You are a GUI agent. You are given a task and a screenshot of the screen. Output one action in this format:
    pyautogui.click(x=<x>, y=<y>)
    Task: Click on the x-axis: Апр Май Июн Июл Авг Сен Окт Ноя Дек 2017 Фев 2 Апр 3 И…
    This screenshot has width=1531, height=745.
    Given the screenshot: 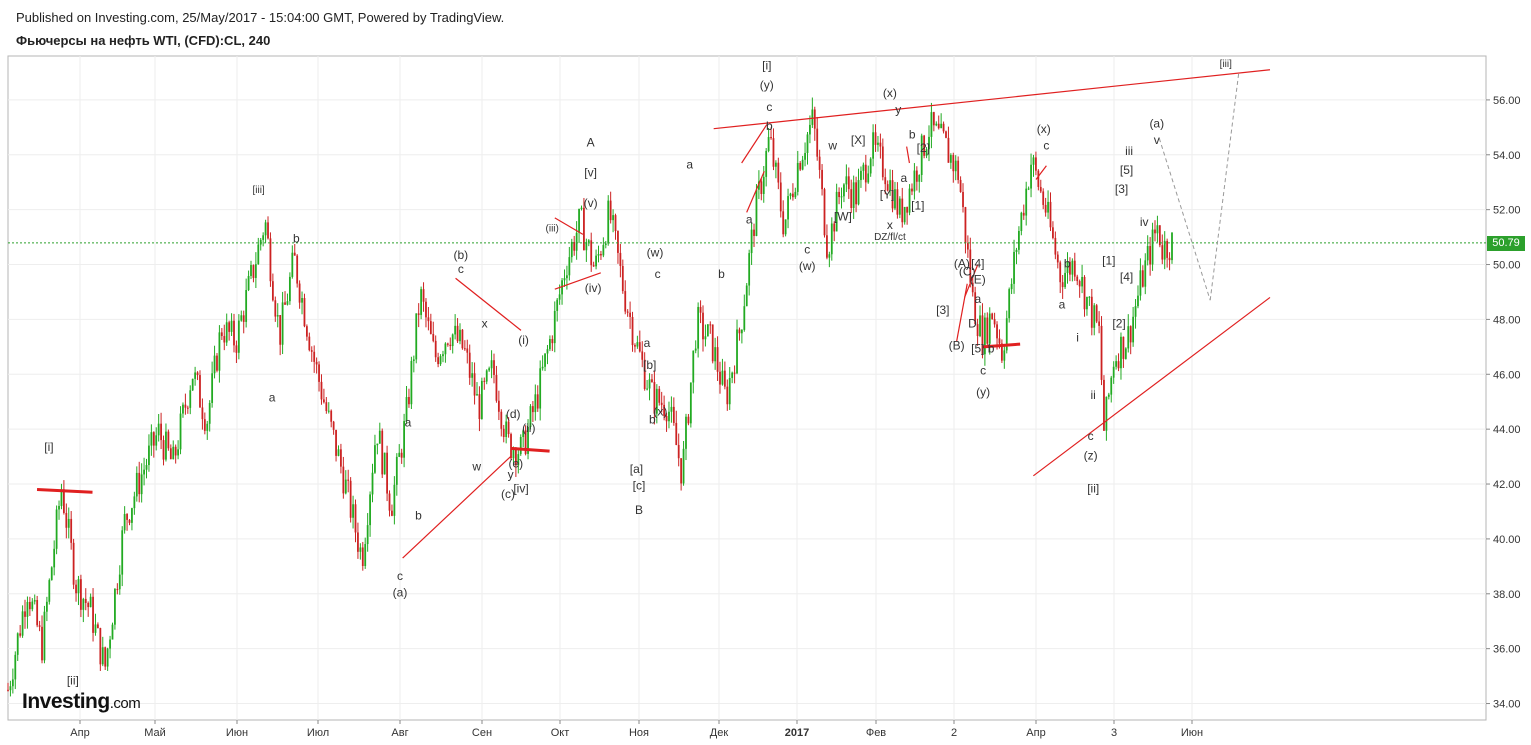 What is the action you would take?
    pyautogui.click(x=636, y=729)
    